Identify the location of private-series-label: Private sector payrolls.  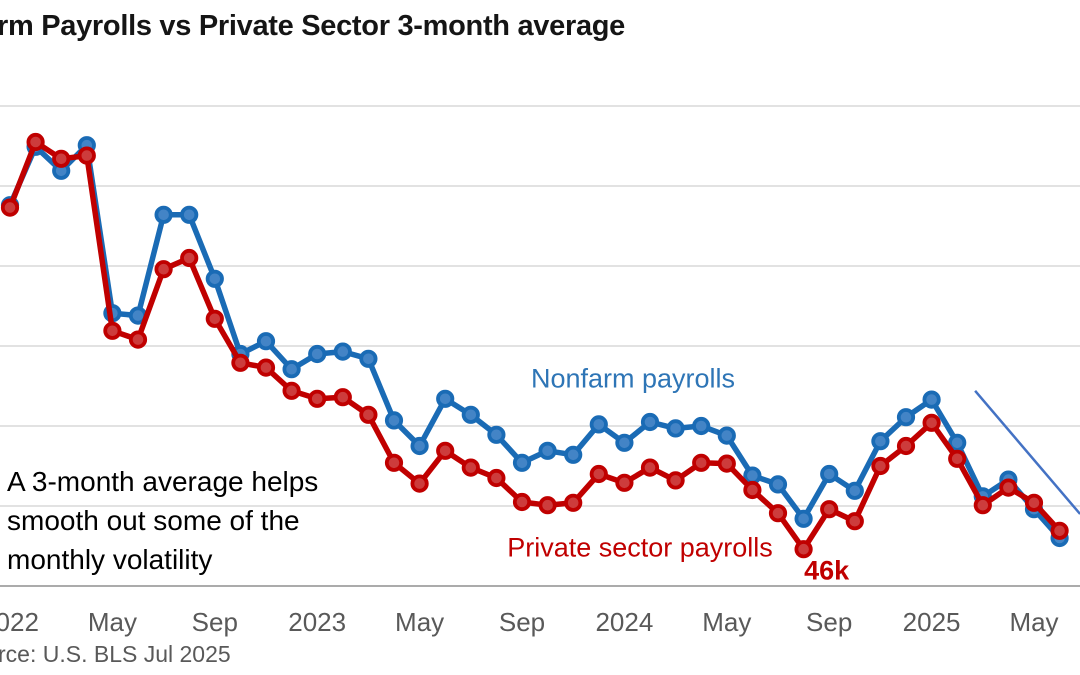
(640, 547).